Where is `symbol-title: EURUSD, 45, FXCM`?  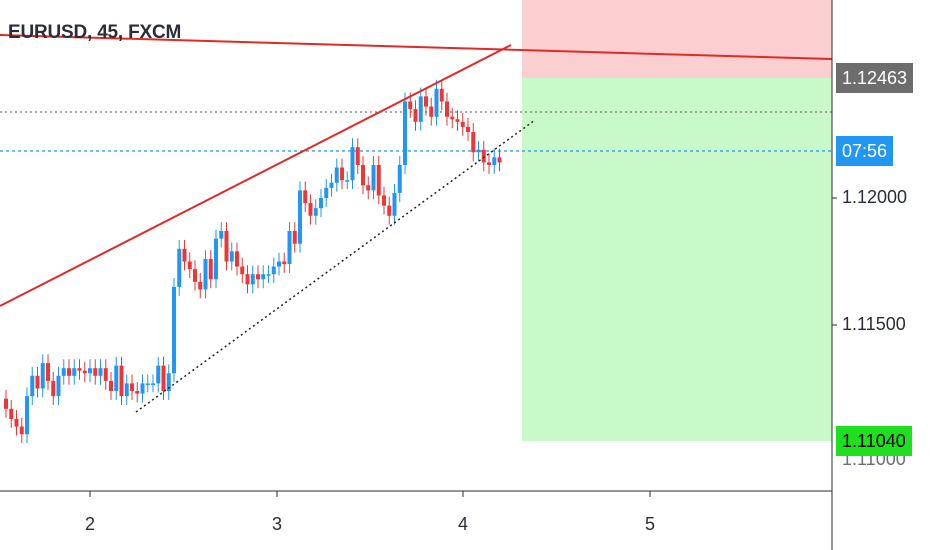 symbol-title: EURUSD, 45, FXCM is located at coordinates (95, 32).